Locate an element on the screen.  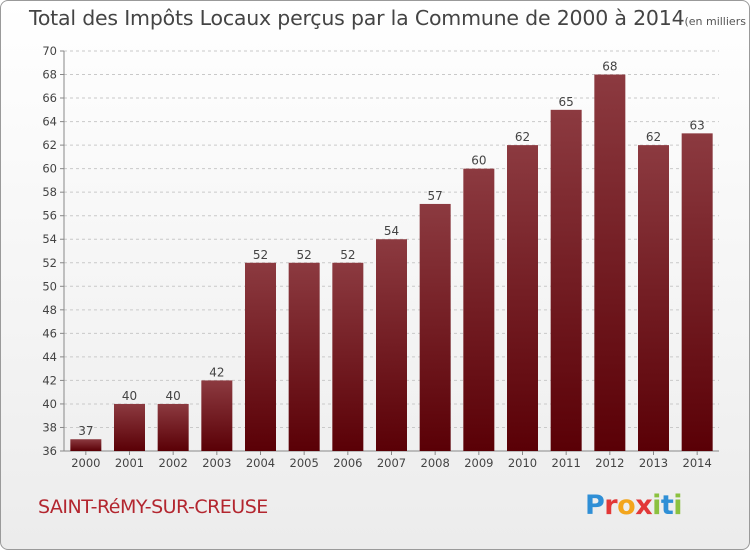
logo-letter: o is located at coordinates (626, 505).